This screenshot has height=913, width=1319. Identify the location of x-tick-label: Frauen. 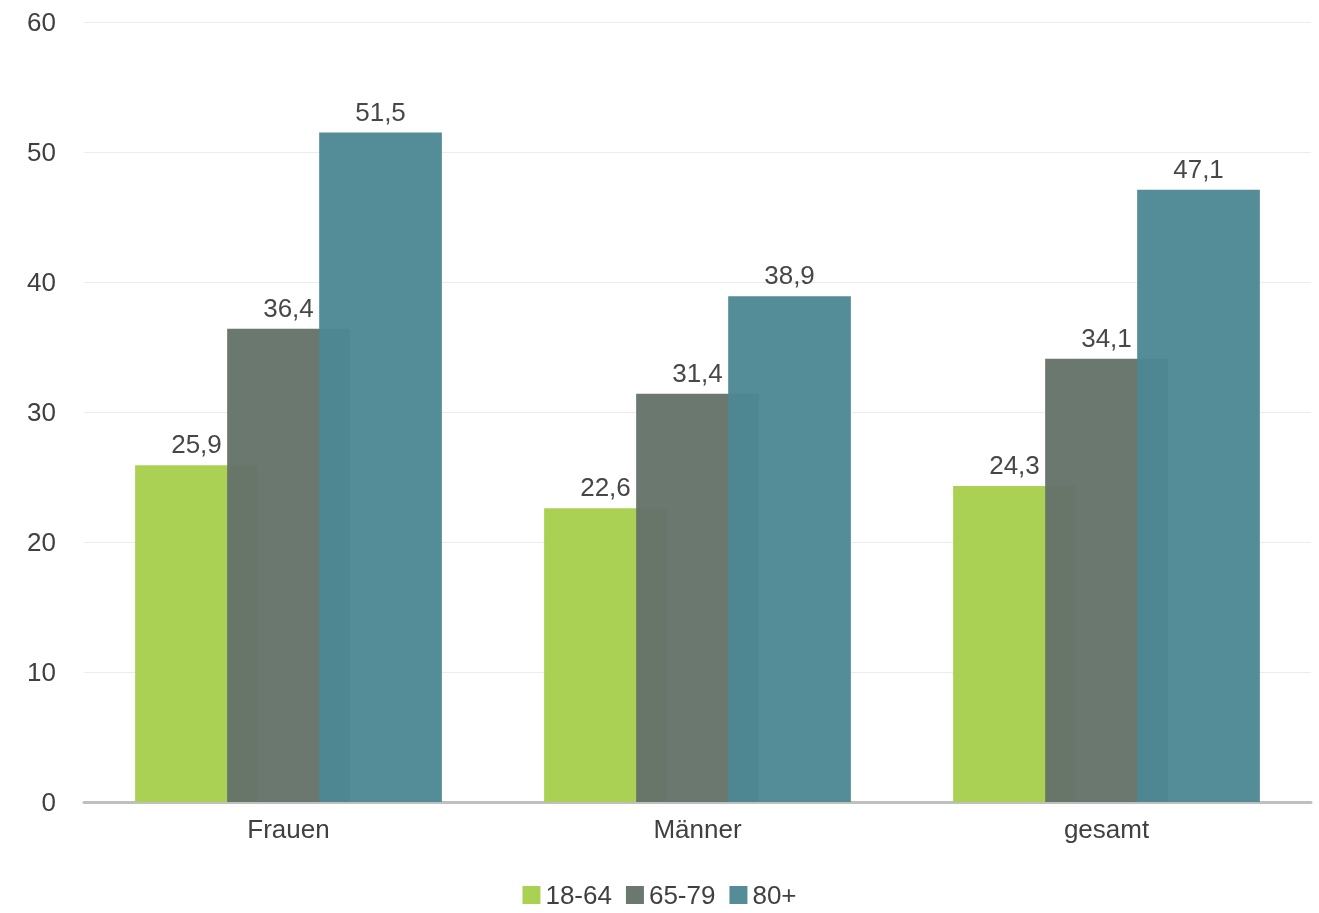
(288, 829).